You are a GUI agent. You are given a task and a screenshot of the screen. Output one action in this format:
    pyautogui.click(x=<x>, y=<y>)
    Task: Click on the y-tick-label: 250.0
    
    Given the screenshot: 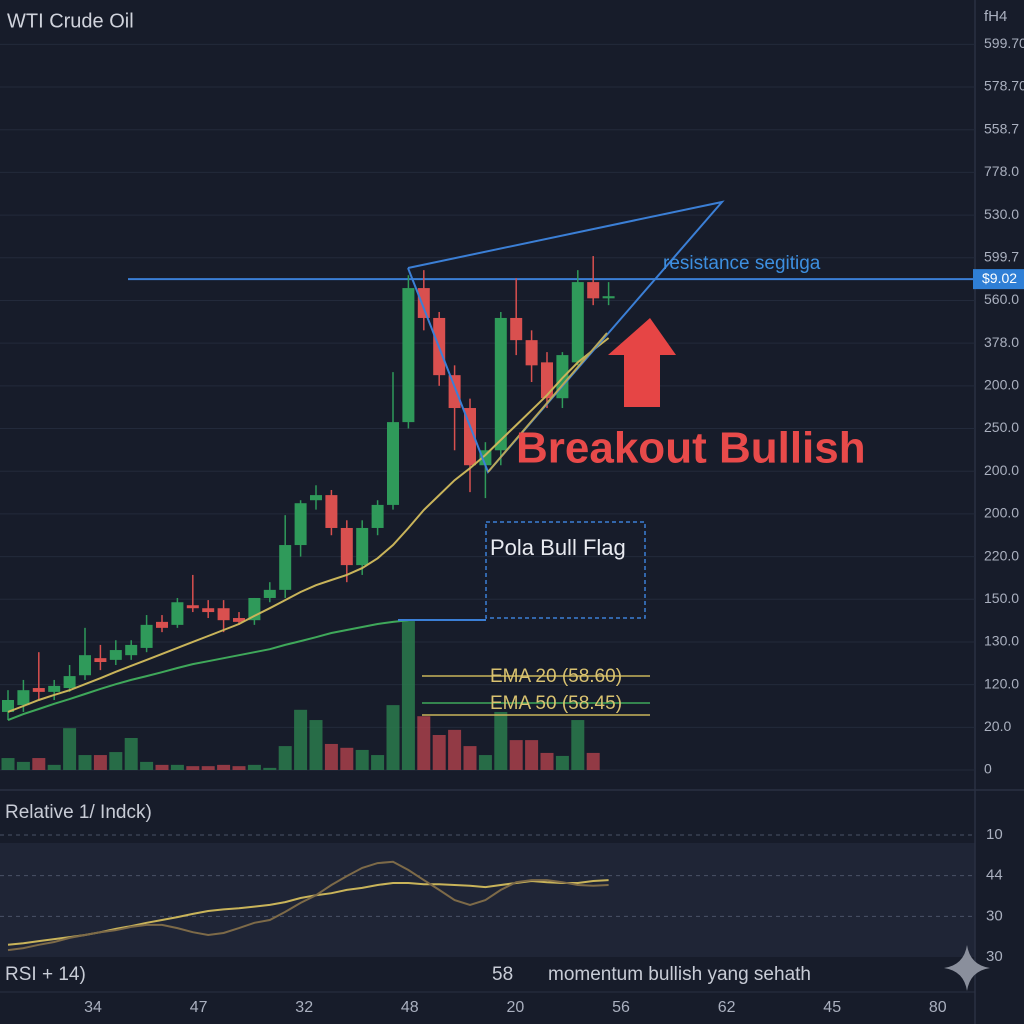 What is the action you would take?
    pyautogui.click(x=1001, y=427)
    